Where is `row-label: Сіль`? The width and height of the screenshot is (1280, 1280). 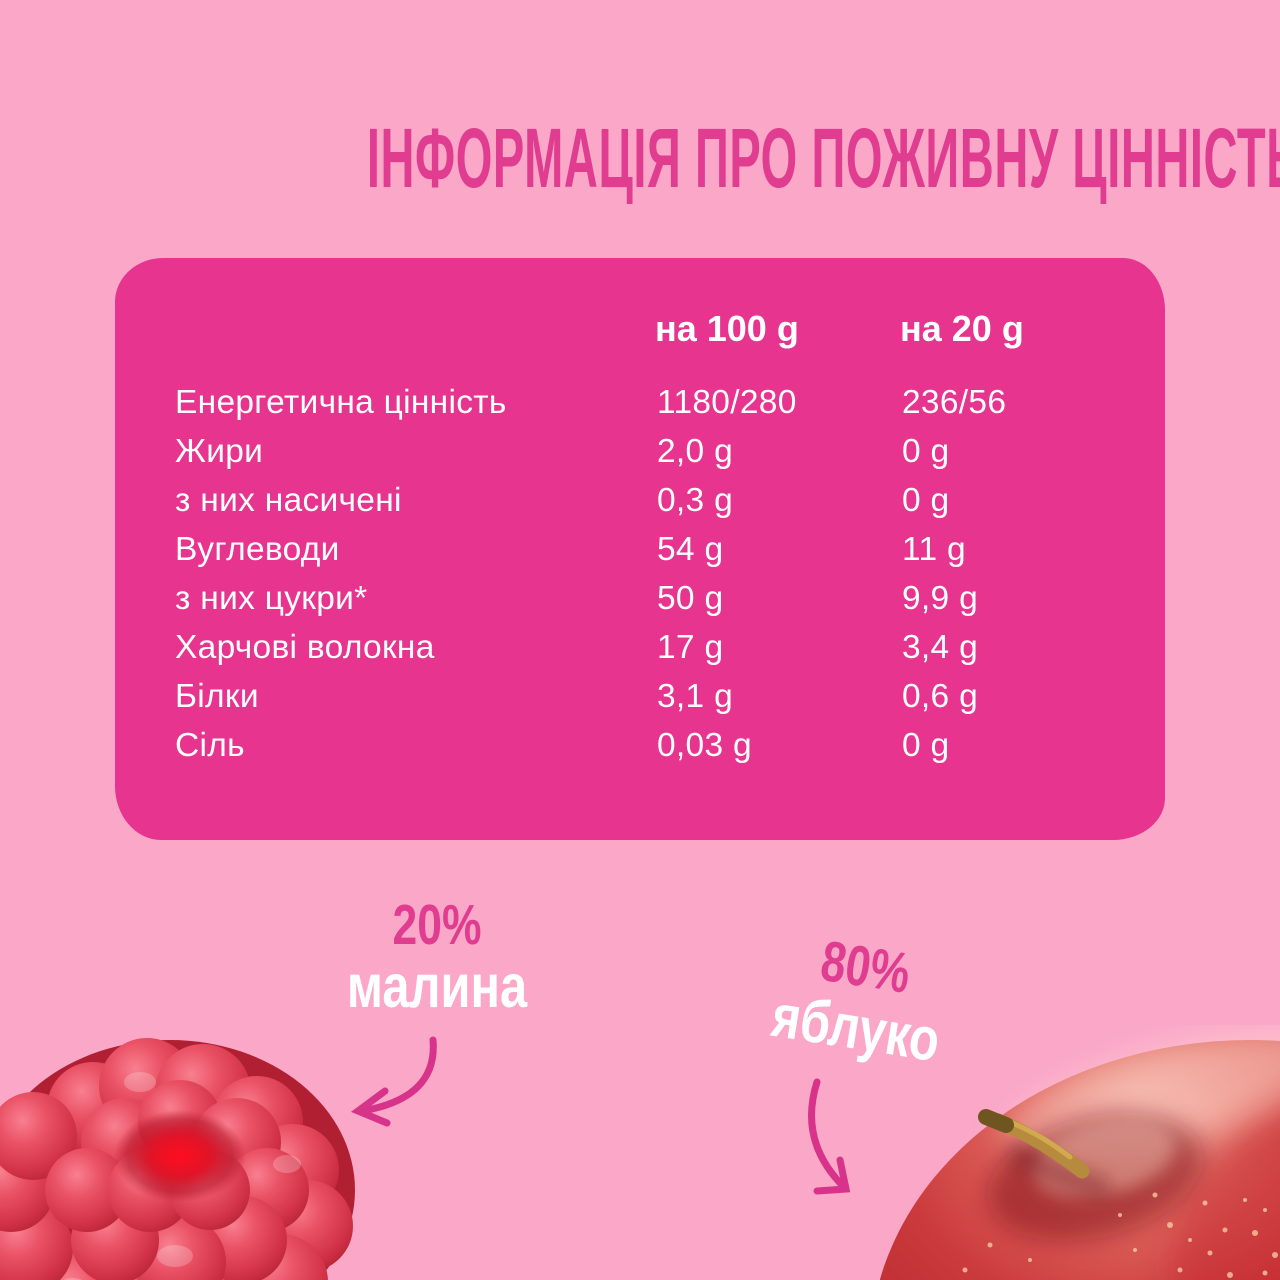 row-label: Сіль is located at coordinates (210, 745).